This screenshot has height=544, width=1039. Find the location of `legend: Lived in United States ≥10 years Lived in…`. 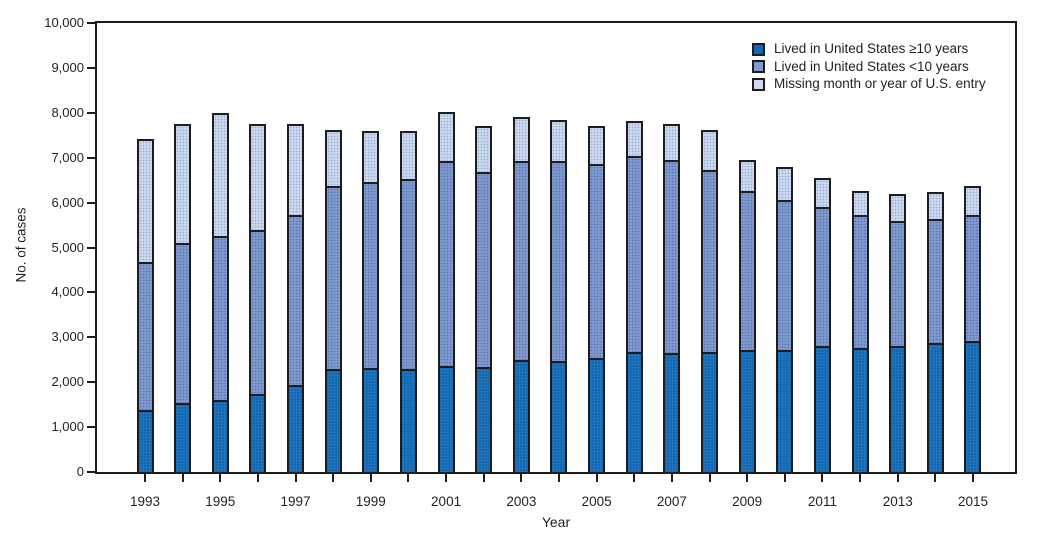

legend: Lived in United States ≥10 years Lived in… is located at coordinates (869, 68).